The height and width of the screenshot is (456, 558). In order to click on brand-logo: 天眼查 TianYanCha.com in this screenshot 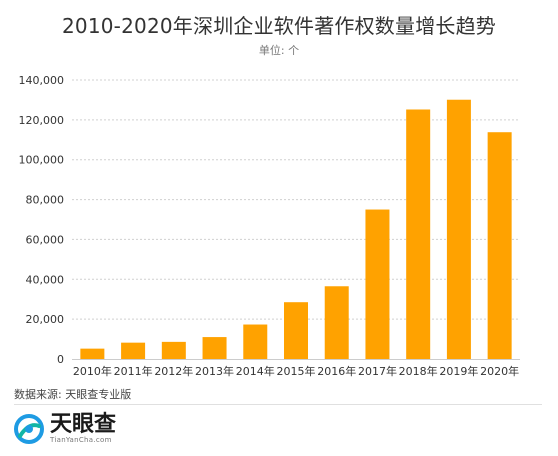, I will do `click(65, 429)`.